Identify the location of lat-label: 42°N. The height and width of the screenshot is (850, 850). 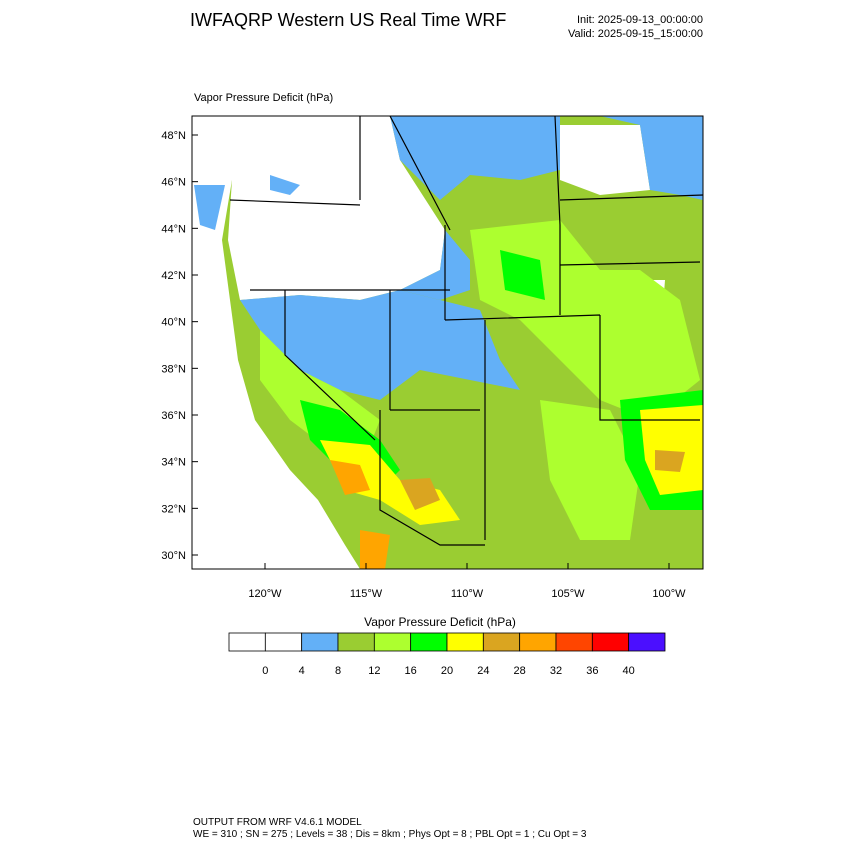
(173, 276).